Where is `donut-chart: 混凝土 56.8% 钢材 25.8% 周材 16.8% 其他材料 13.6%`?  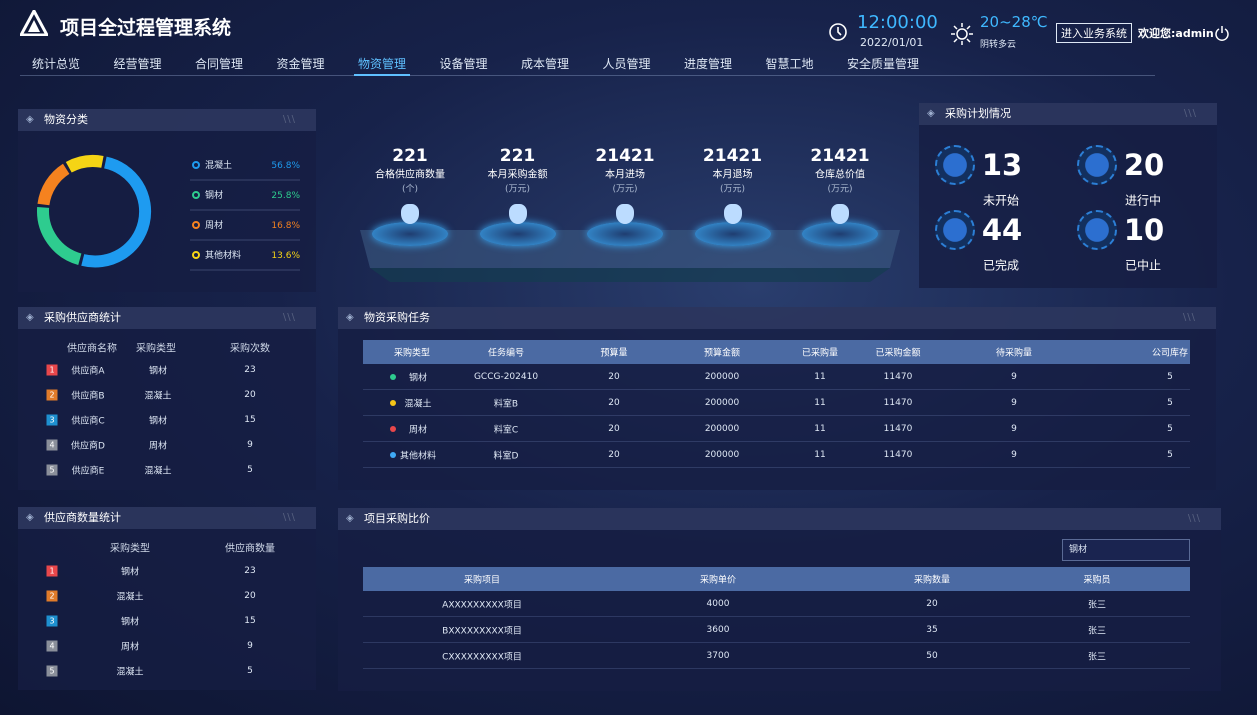 donut-chart: 混凝土 56.8% 钢材 25.8% 周材 16.8% 其他材料 13.6% is located at coordinates (168, 213).